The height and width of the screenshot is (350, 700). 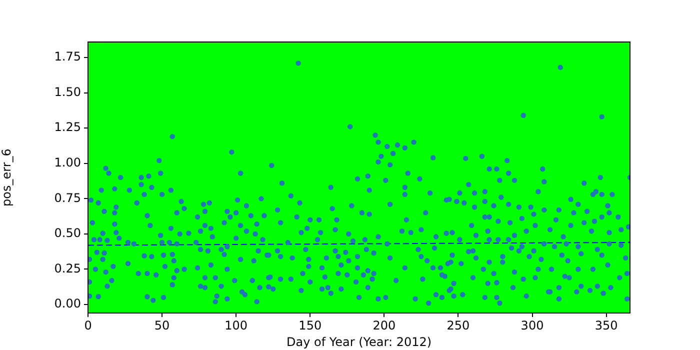 I want to click on x-tick-label: 300, so click(x=532, y=325).